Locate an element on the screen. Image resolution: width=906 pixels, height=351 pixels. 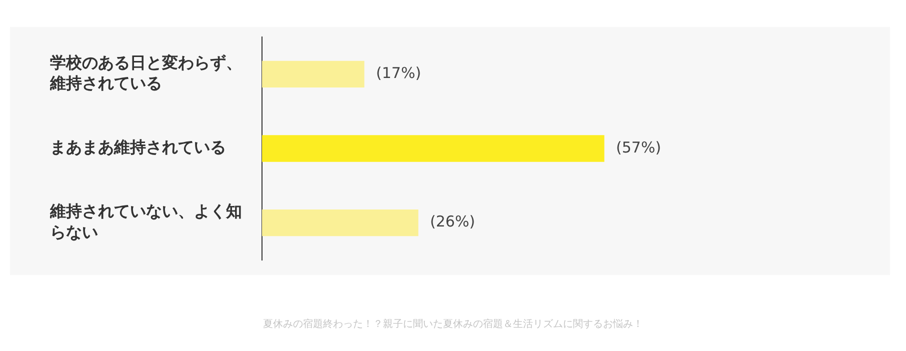
text: 夏休みの宿題終わった！？親子に聞いた夏休みの宿題＆生活リズムに関するお悩み！ is located at coordinates (453, 324).